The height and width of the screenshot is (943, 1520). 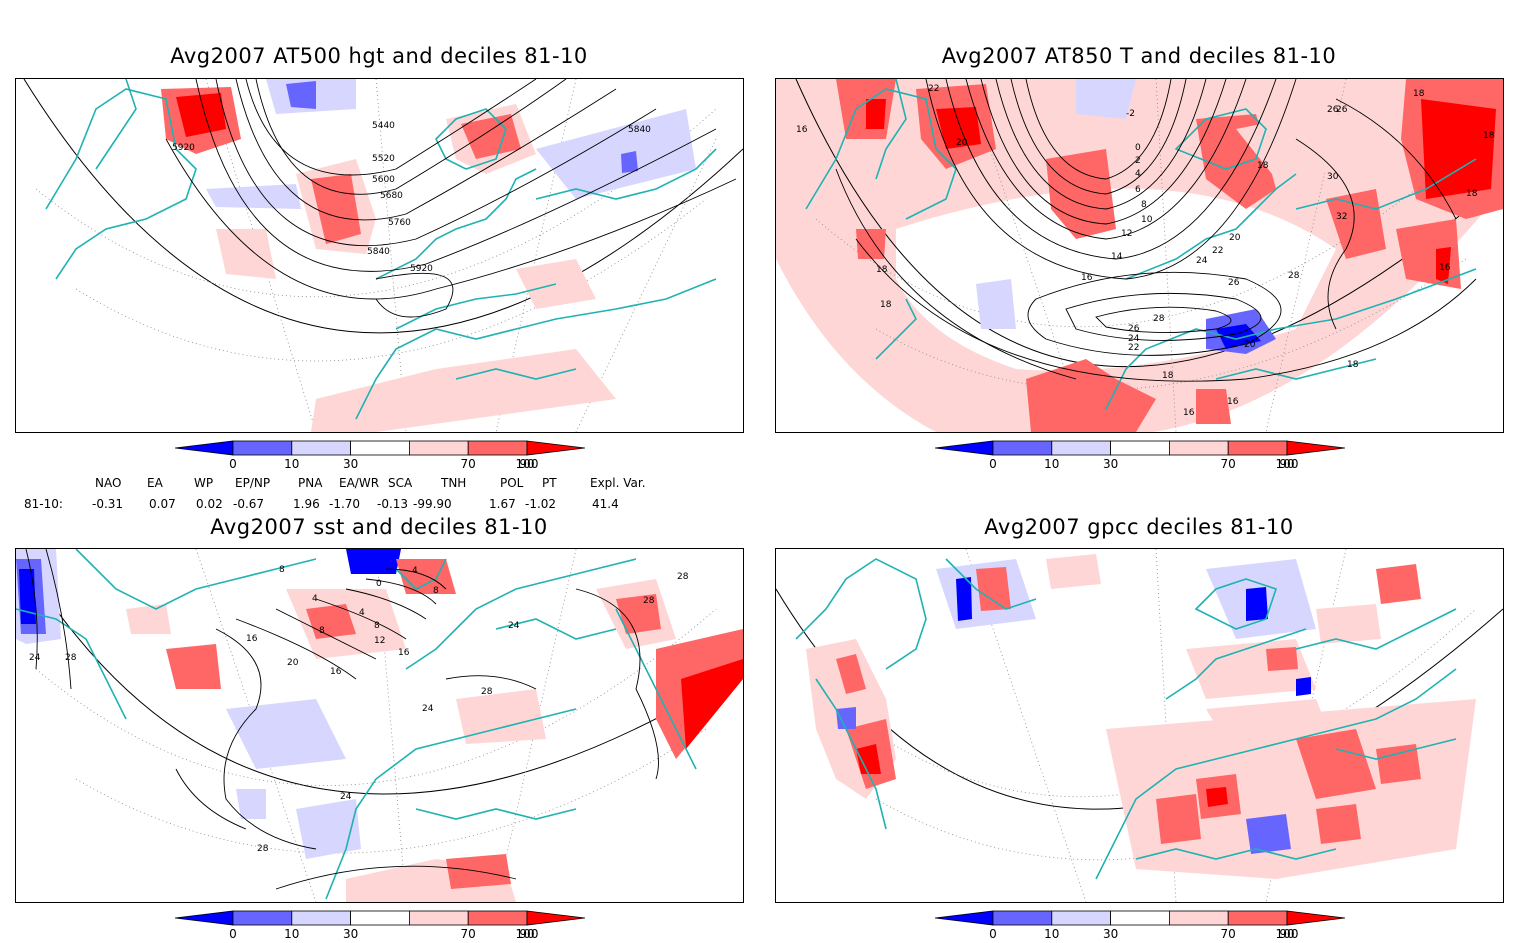 What do you see at coordinates (502, 504) in the screenshot?
I see `index-value-pol: 1.67` at bounding box center [502, 504].